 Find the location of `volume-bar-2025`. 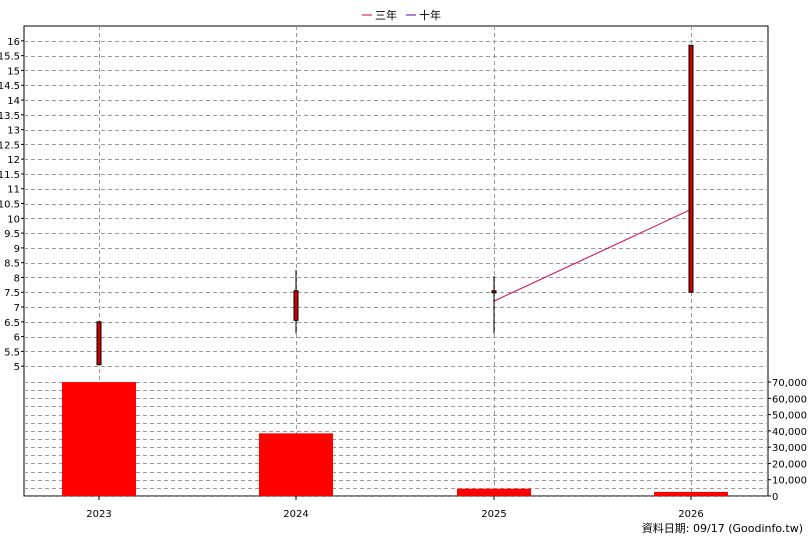

volume-bar-2025 is located at coordinates (494, 492).